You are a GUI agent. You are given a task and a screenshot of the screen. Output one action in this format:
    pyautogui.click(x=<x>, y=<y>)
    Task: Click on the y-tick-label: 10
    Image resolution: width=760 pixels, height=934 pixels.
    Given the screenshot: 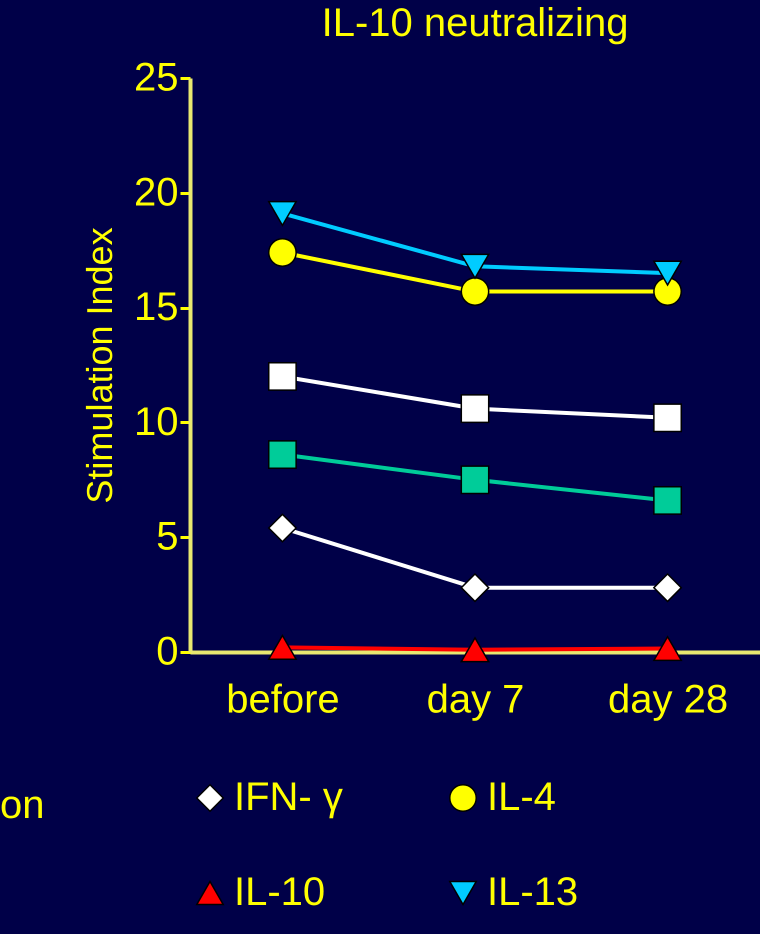 What is the action you would take?
    pyautogui.click(x=156, y=422)
    